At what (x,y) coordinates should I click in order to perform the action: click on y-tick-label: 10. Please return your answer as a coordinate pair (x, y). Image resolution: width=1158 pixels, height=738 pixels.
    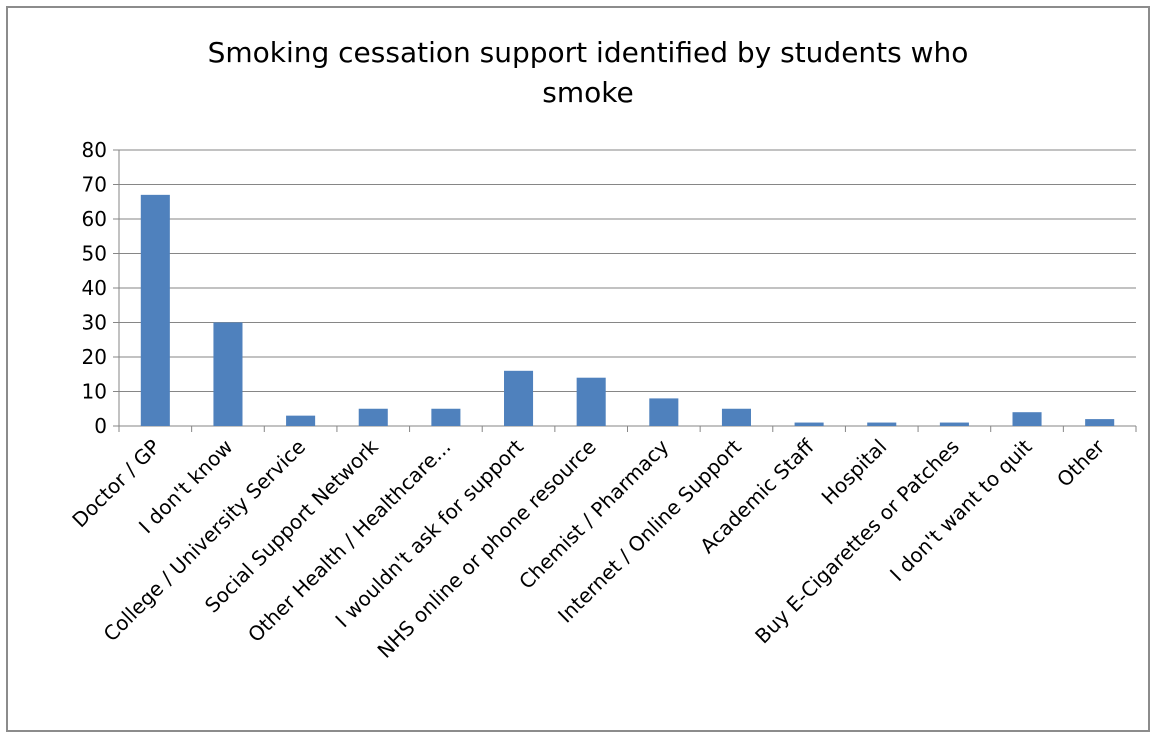
    Looking at the image, I should click on (94, 392).